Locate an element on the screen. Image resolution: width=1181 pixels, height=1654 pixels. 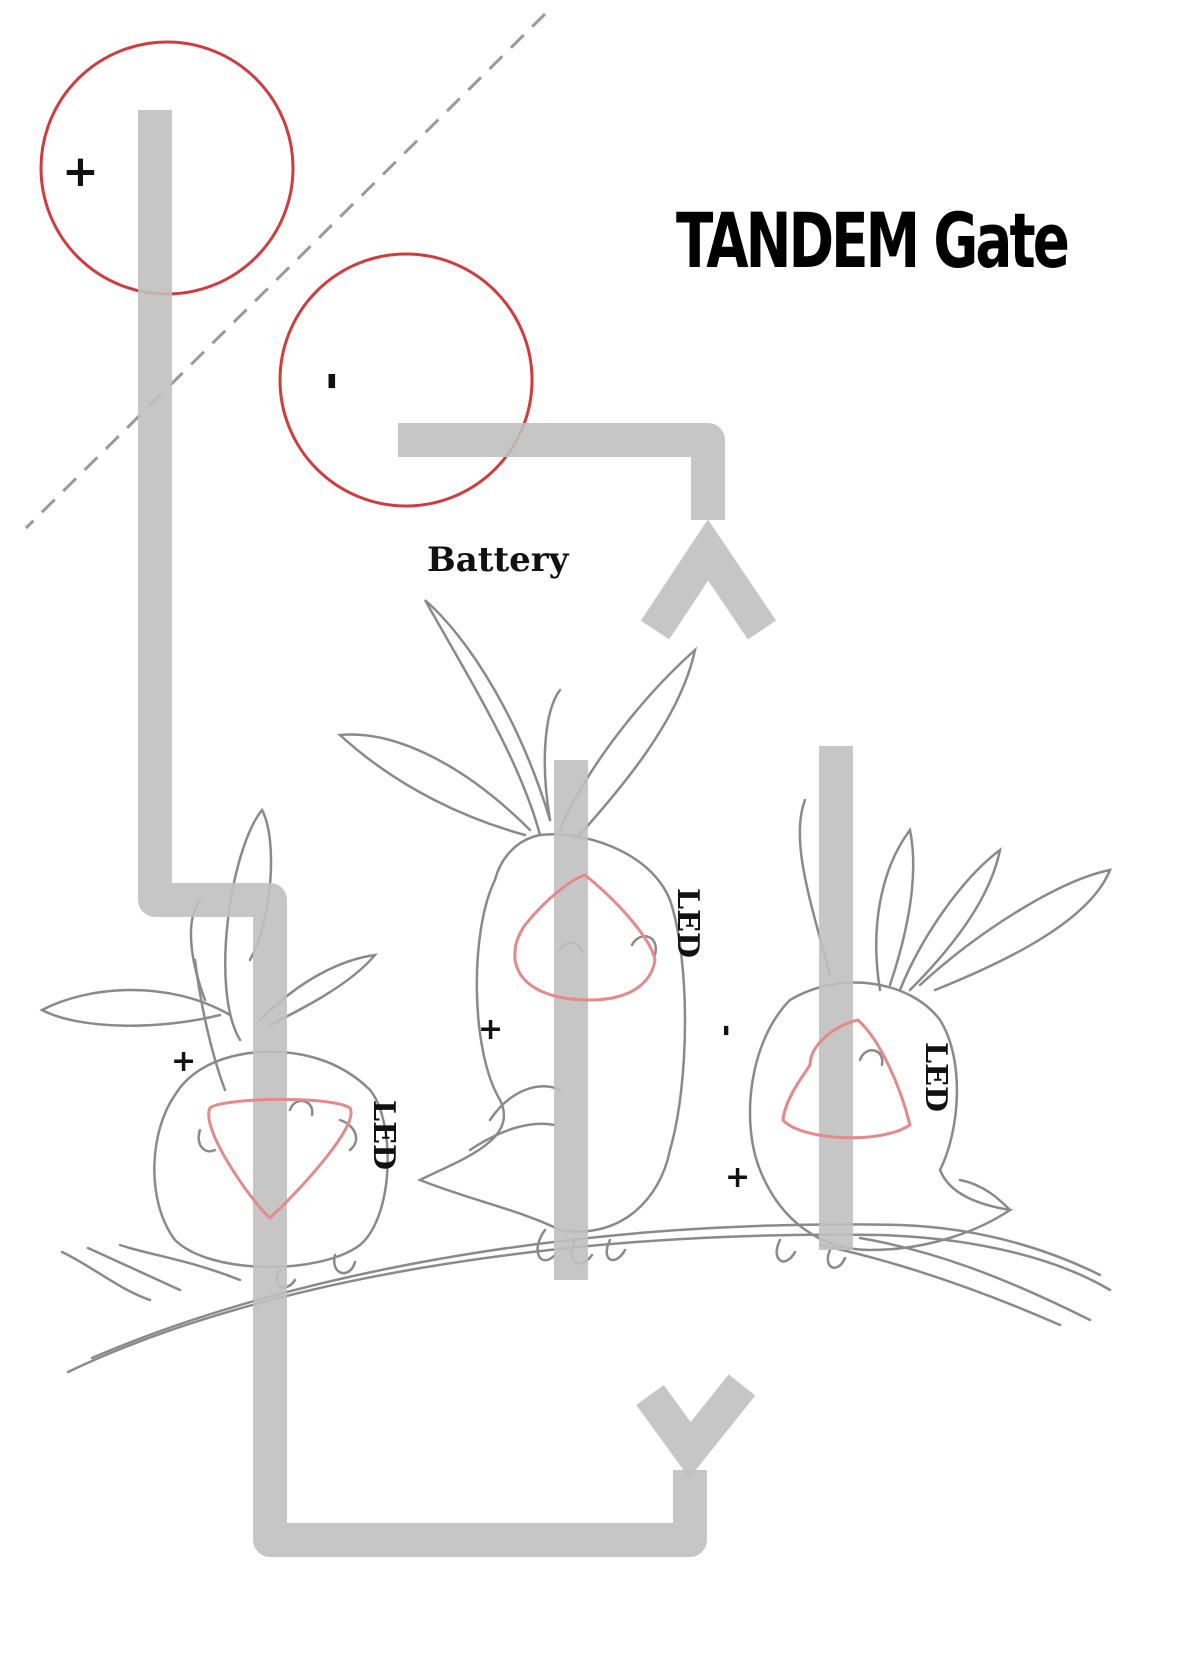
dashed-cut-line is located at coordinates (285, 271).